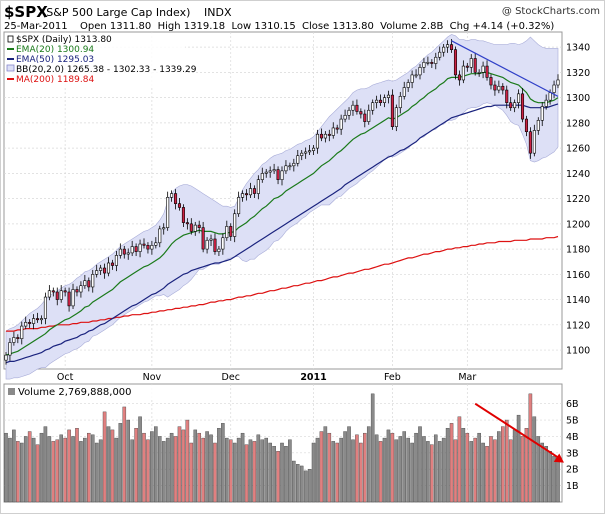 This screenshot has height=519, width=605. Describe the element at coordinates (578, 73) in the screenshot. I see `price-tick-label: 1320` at that location.